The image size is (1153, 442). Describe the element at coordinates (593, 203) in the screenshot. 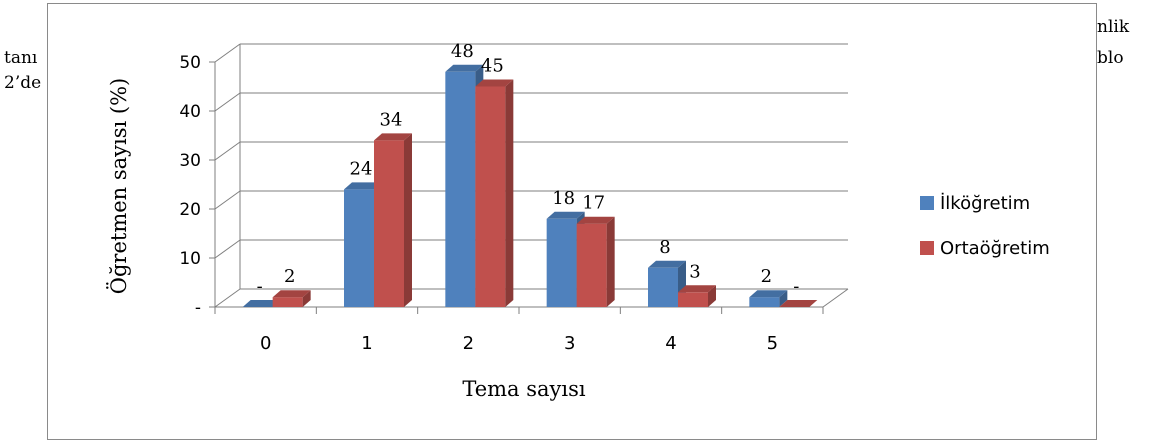

I see `data-label: 17` at that location.